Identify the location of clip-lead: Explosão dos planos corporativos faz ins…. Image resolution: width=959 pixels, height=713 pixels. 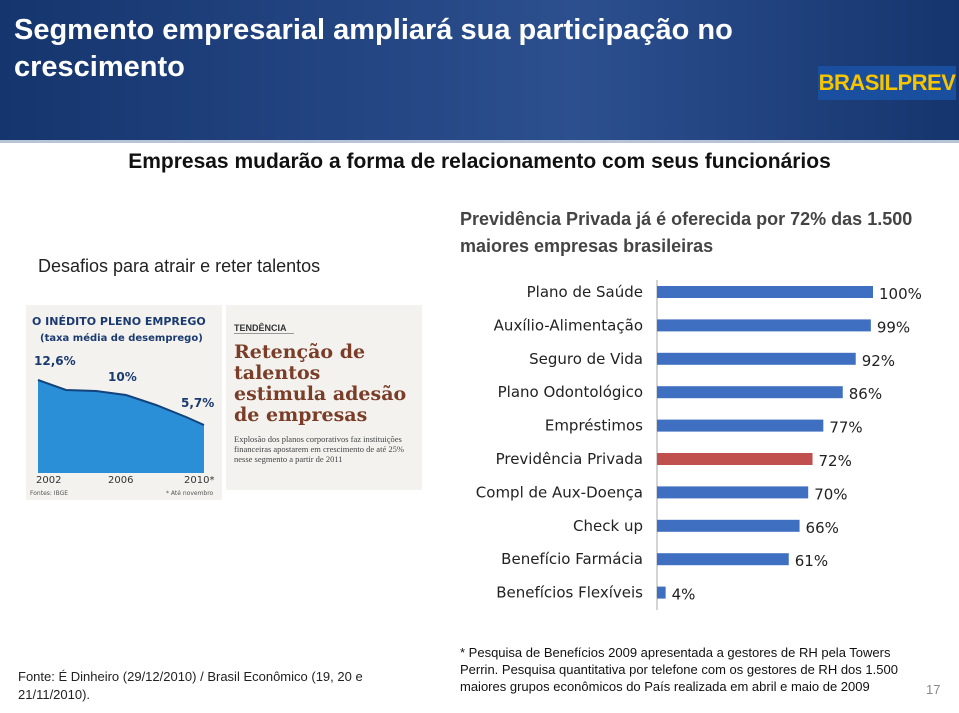
(319, 449).